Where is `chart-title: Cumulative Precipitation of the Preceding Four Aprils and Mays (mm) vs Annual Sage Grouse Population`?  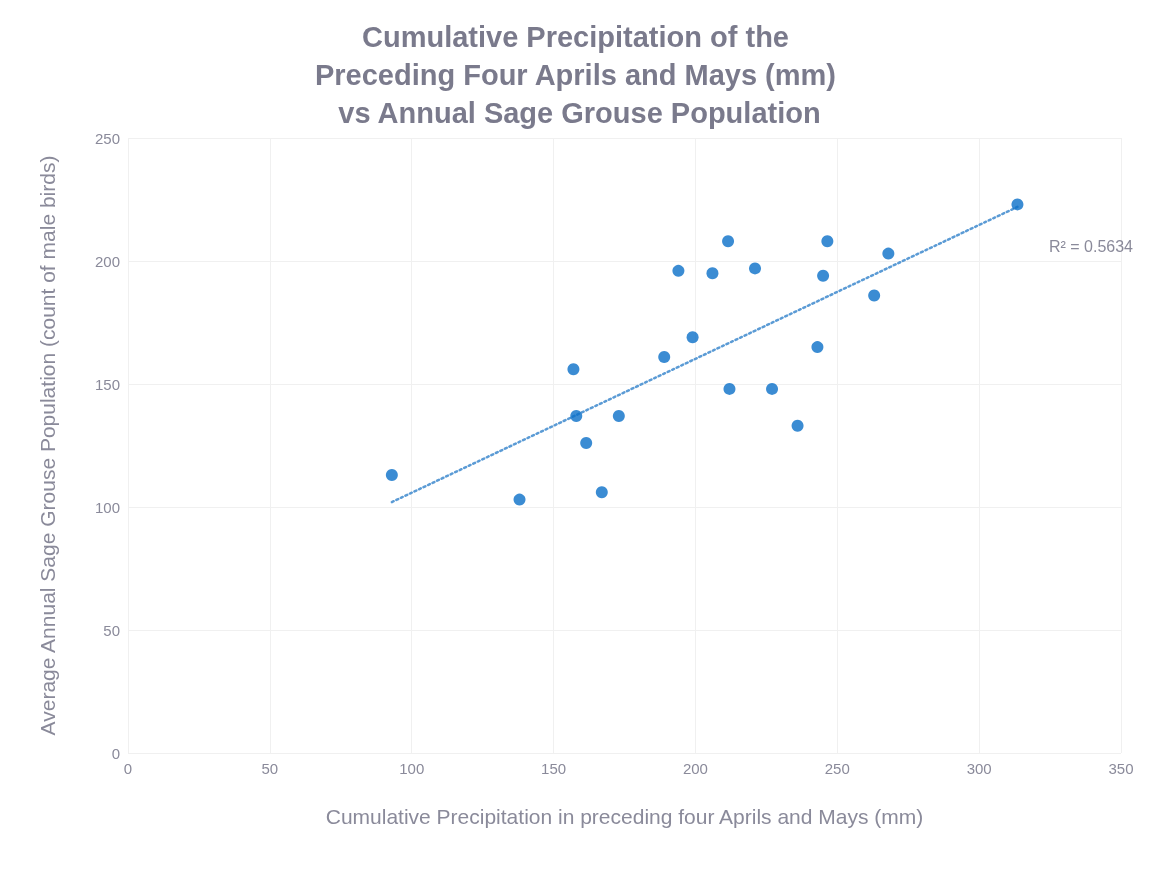
chart-title: Cumulative Precipitation of the Preceding Four Aprils and Mays (mm) vs Annual Sage Grouse Population is located at coordinates (579, 75).